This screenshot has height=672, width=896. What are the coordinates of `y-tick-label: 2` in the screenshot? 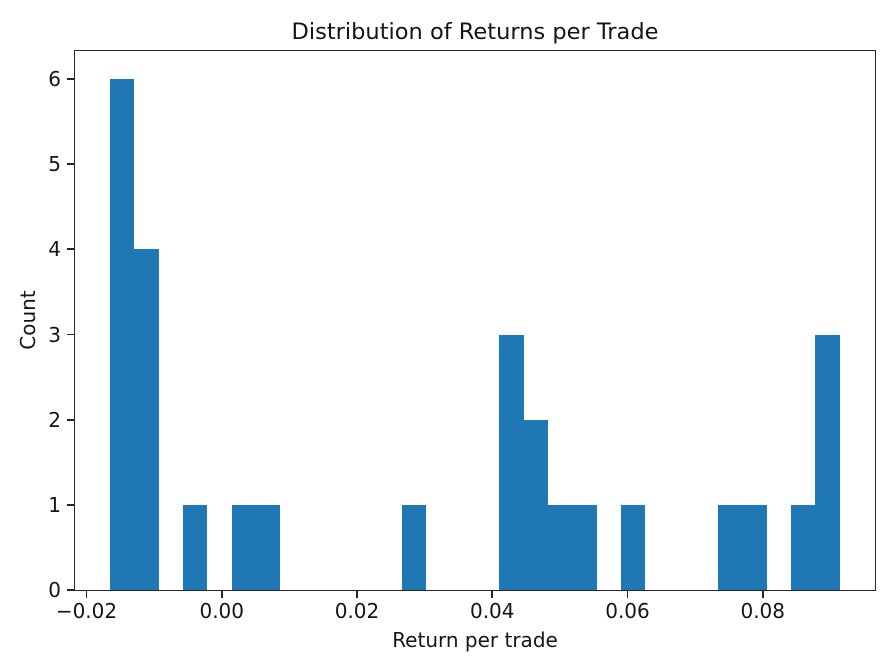 It's located at (54, 419).